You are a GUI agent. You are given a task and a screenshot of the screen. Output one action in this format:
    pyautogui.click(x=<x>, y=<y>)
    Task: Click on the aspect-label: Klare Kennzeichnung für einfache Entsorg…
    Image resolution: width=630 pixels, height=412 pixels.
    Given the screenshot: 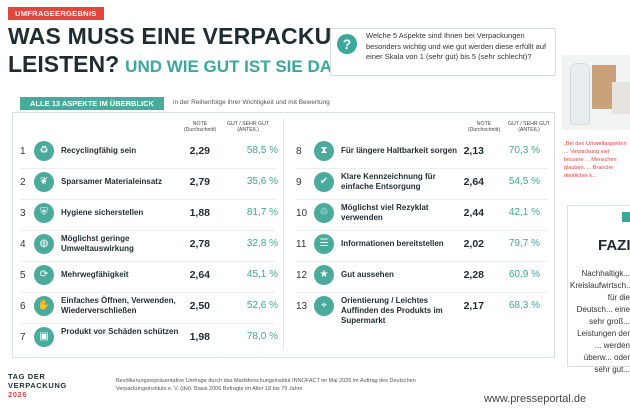 What is the action you would take?
    pyautogui.click(x=388, y=181)
    